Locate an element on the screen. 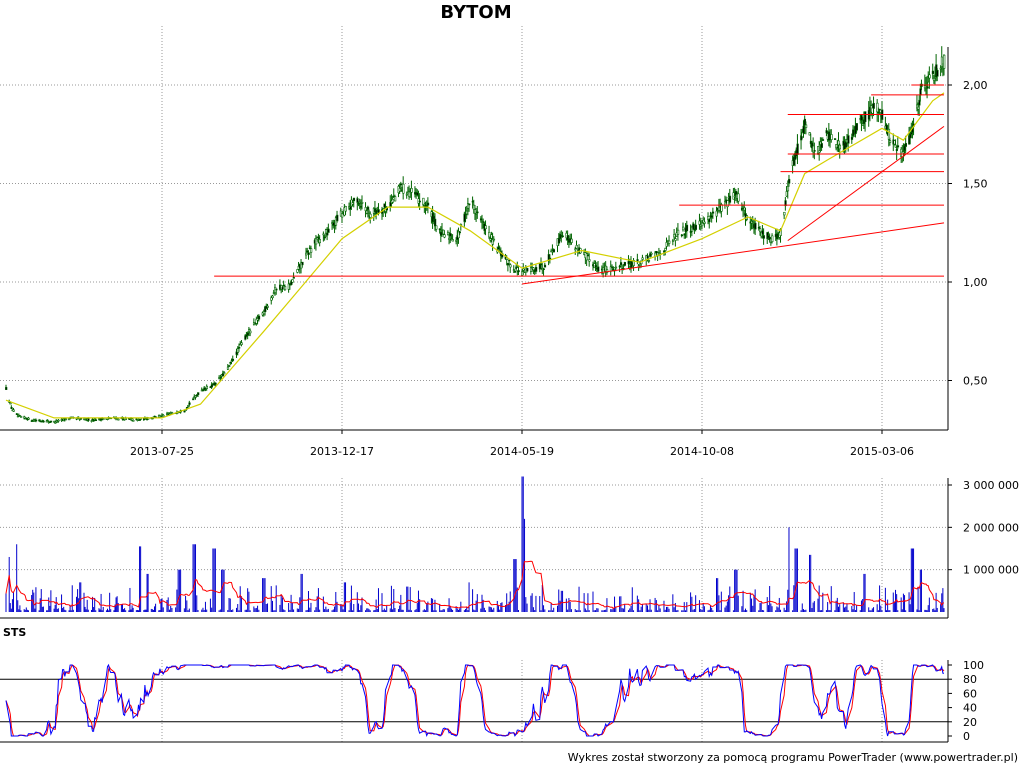 The width and height of the screenshot is (1024, 768). sts-y-tick-label: 40 is located at coordinates (970, 708).